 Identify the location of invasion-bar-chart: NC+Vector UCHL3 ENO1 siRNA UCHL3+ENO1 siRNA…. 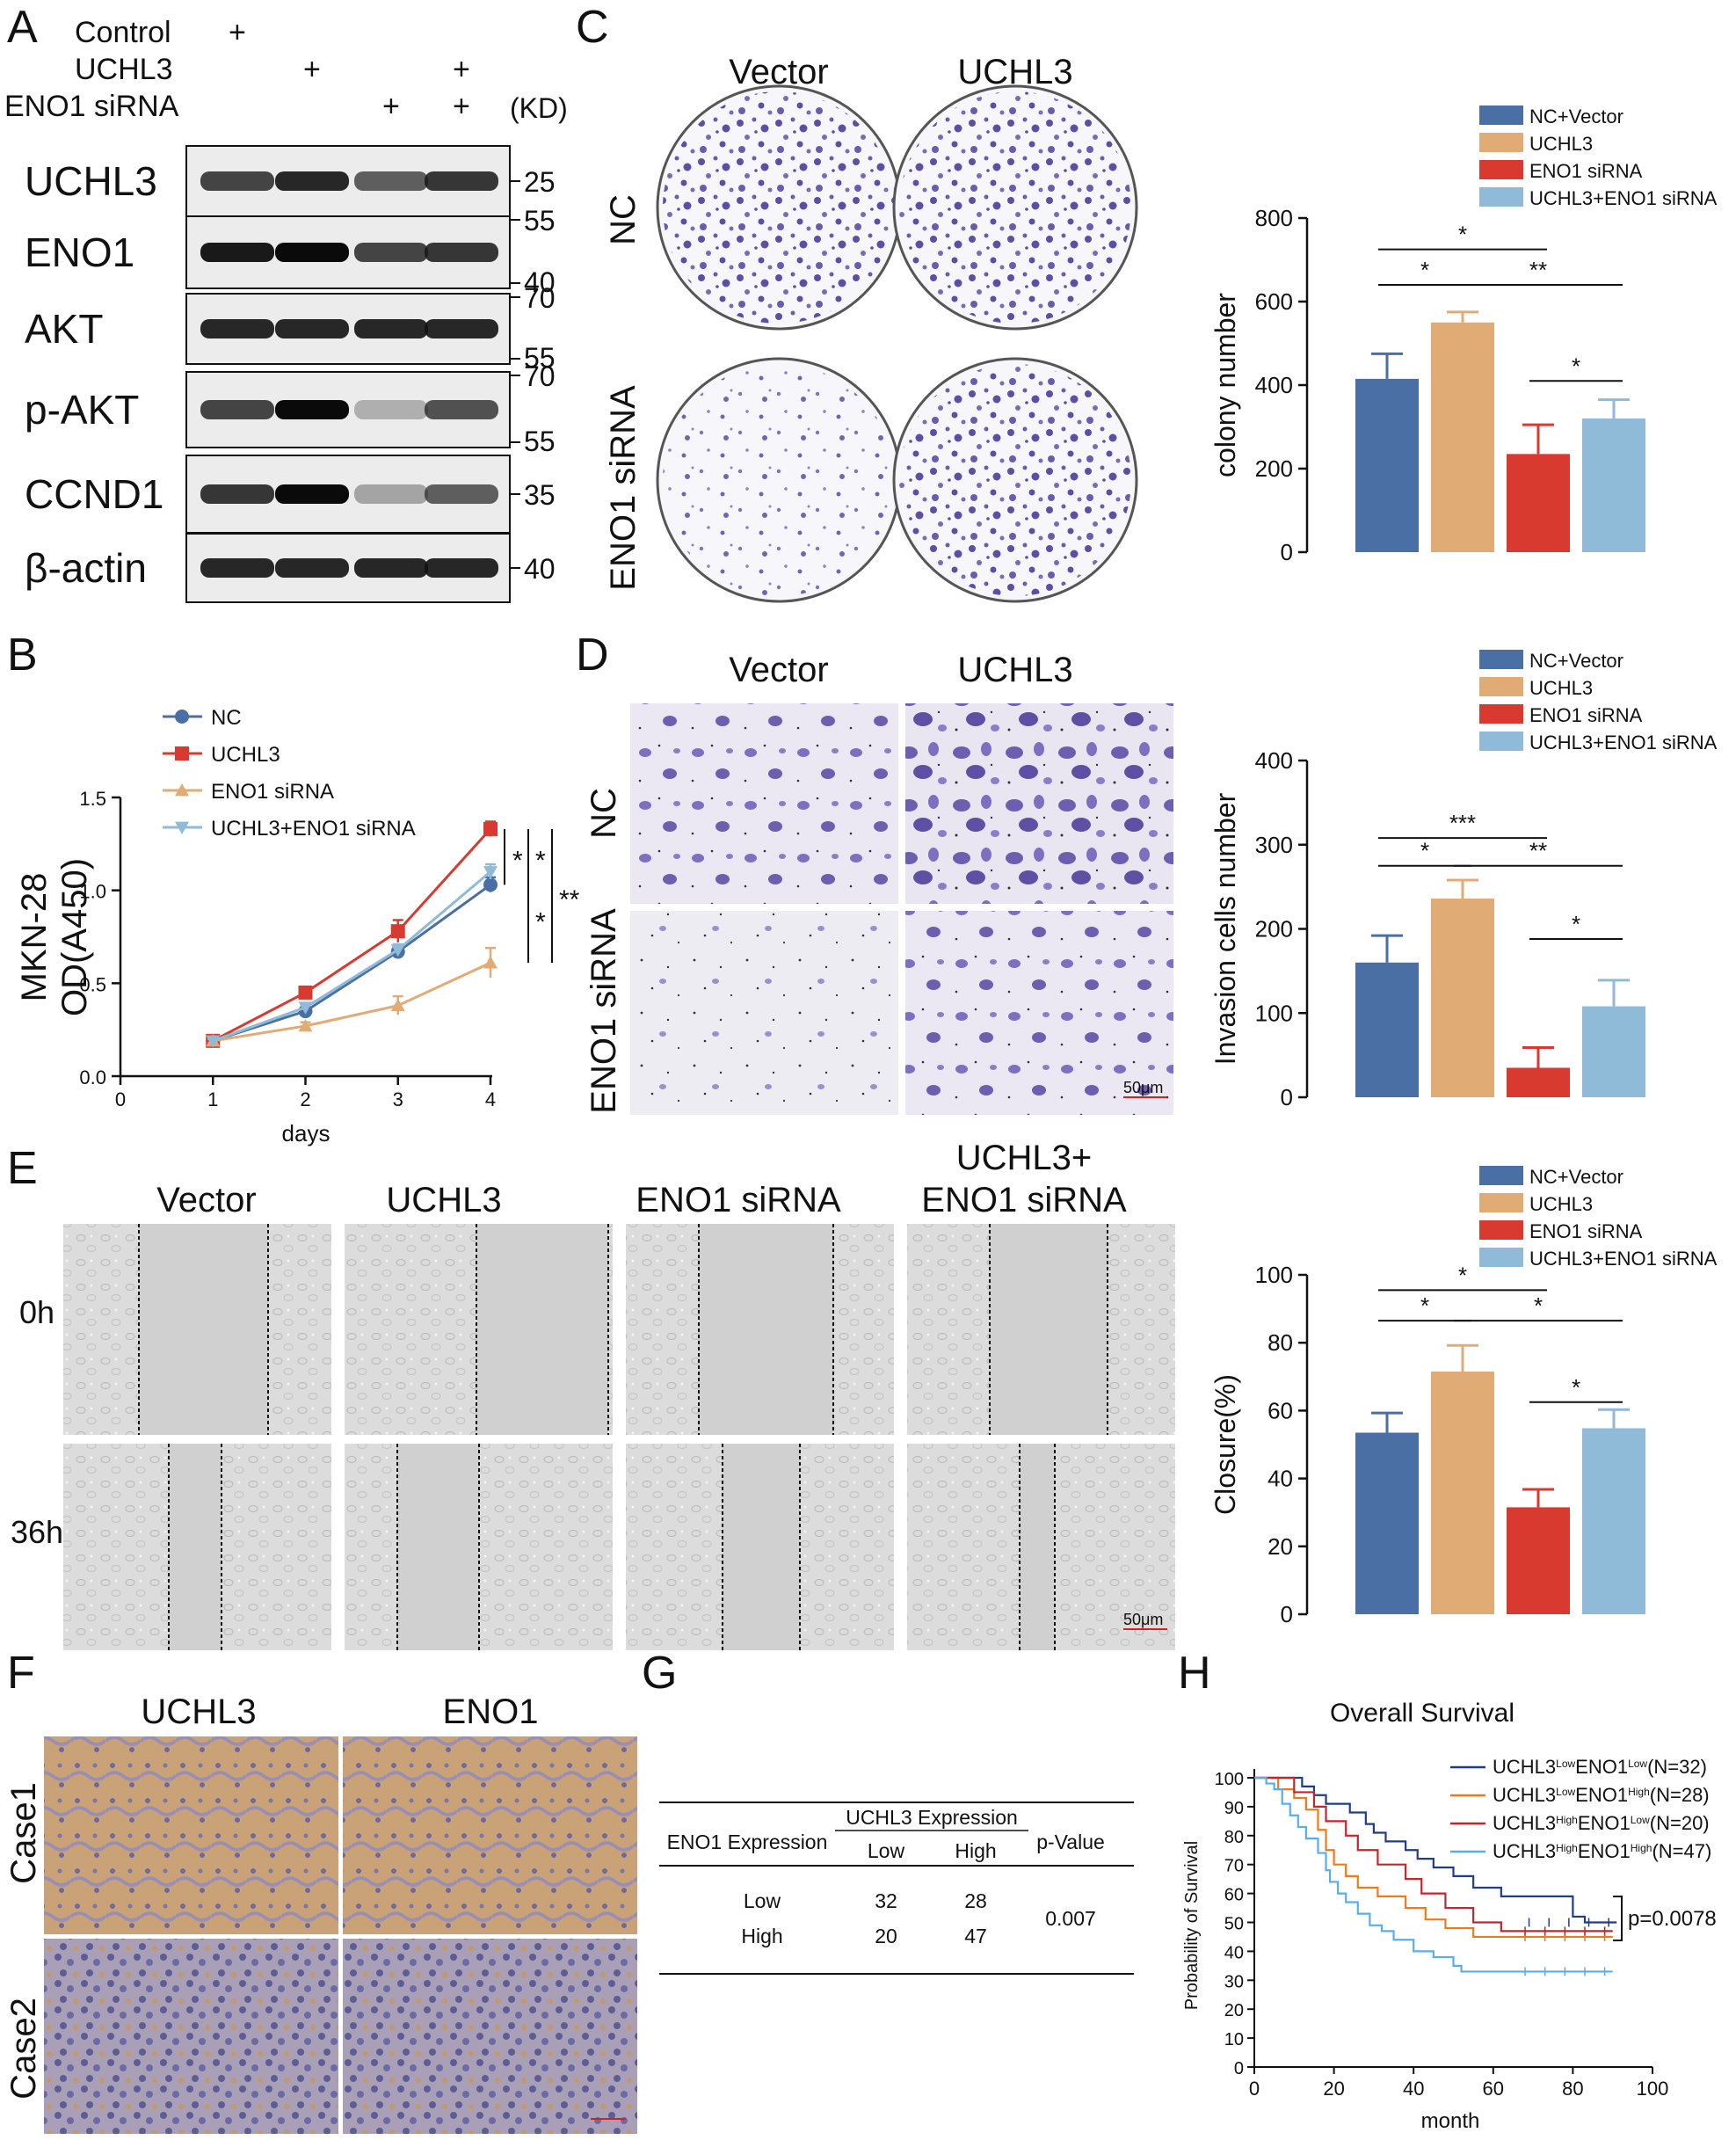
(1464, 880).